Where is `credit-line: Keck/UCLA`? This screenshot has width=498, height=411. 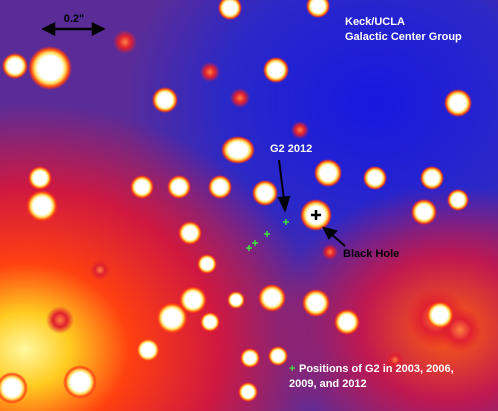
credit-line: Keck/UCLA is located at coordinates (375, 22).